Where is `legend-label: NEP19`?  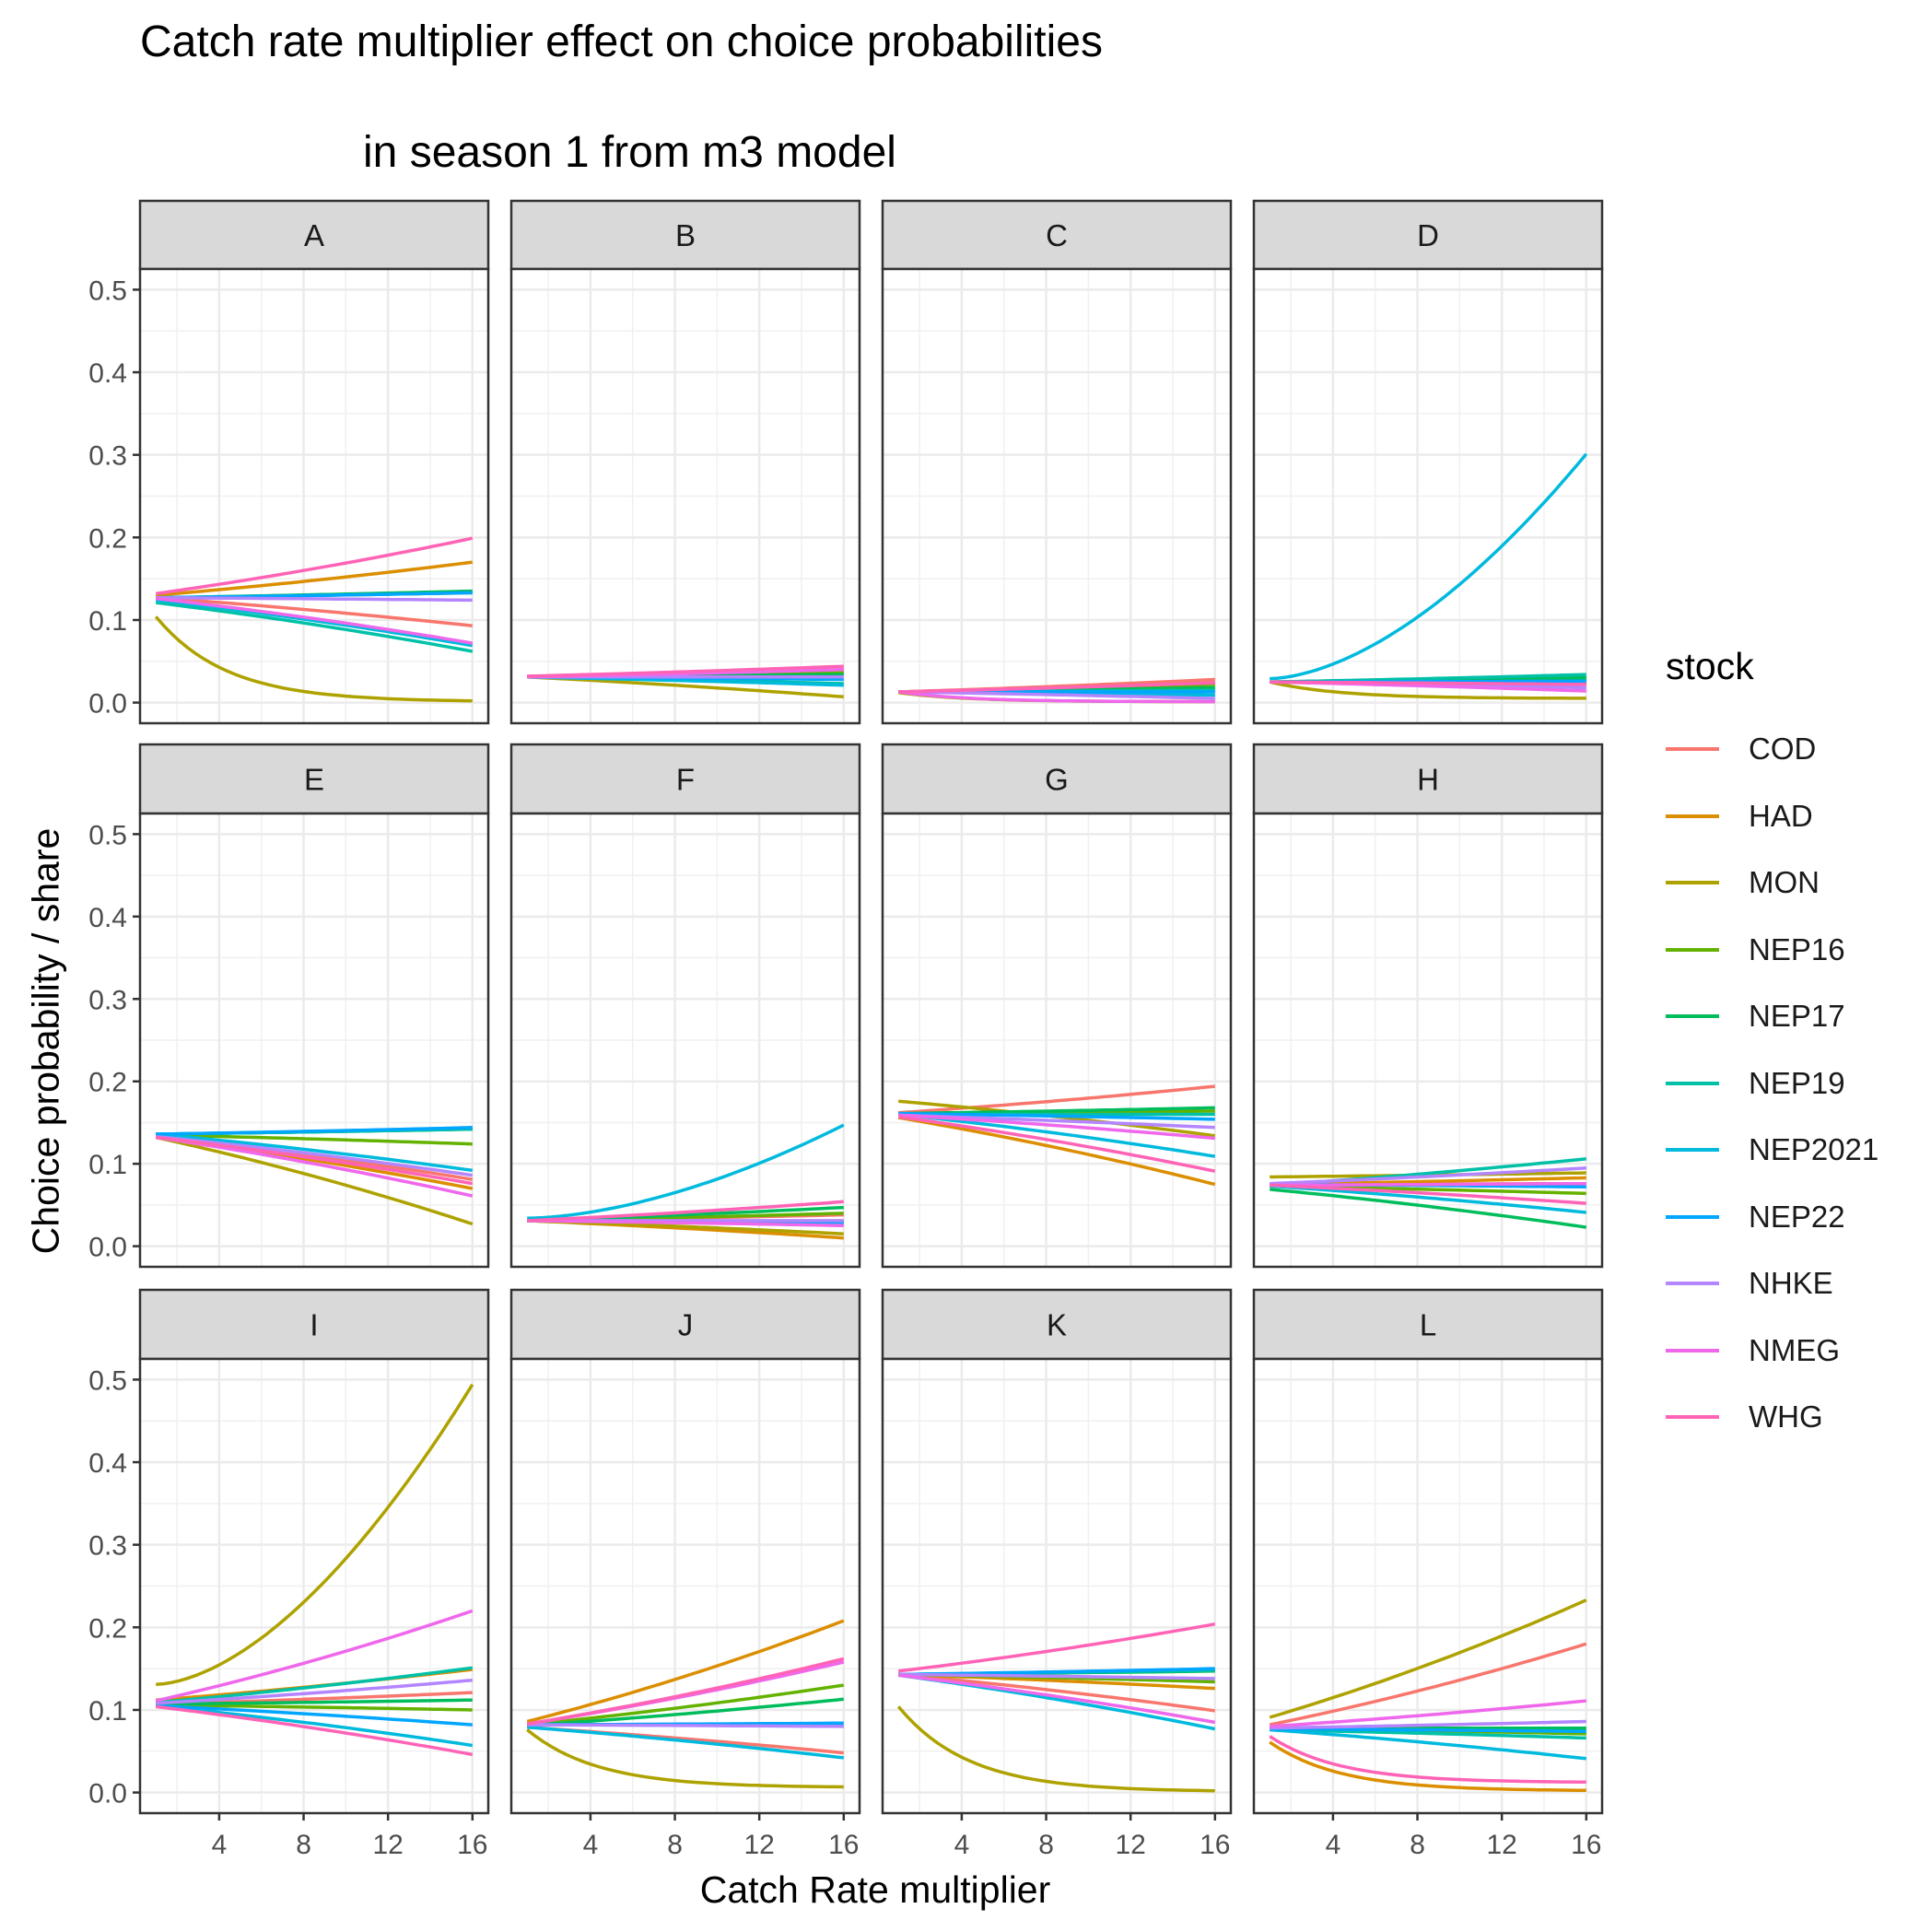 legend-label: NEP19 is located at coordinates (1797, 1082).